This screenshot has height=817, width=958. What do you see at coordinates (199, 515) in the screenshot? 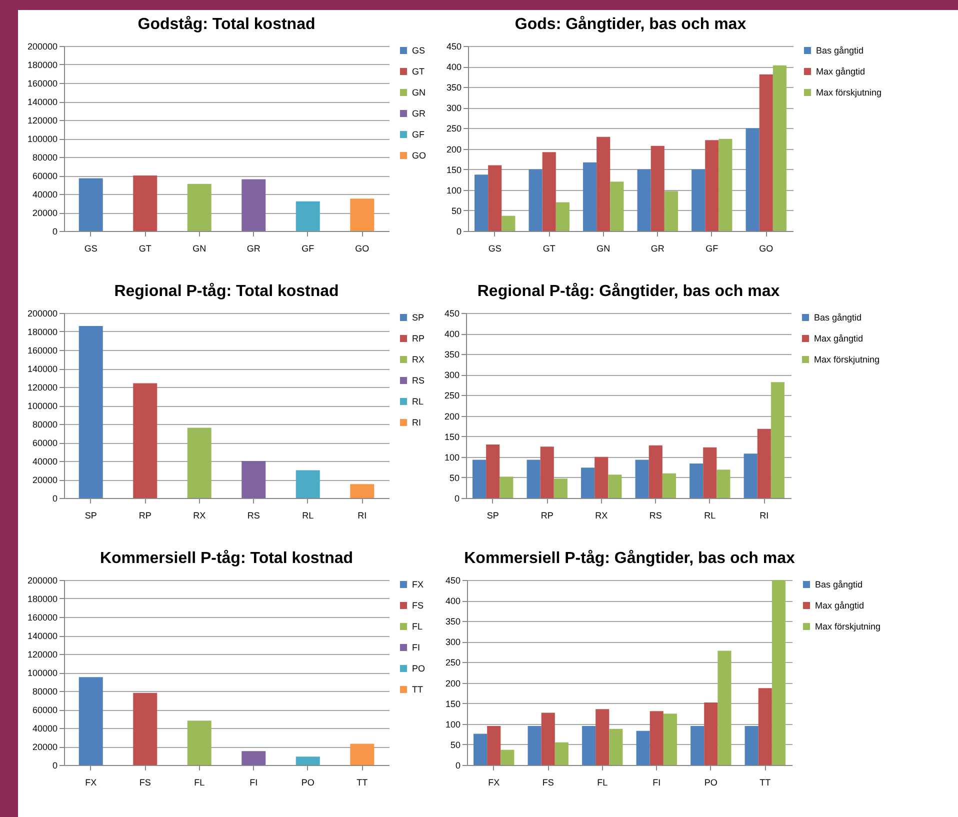
I see `x-tick-label: RX` at bounding box center [199, 515].